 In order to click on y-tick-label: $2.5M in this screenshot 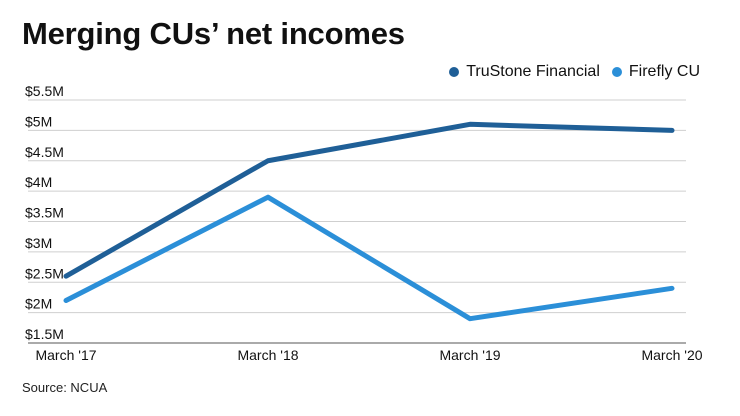, I will do `click(44, 273)`.